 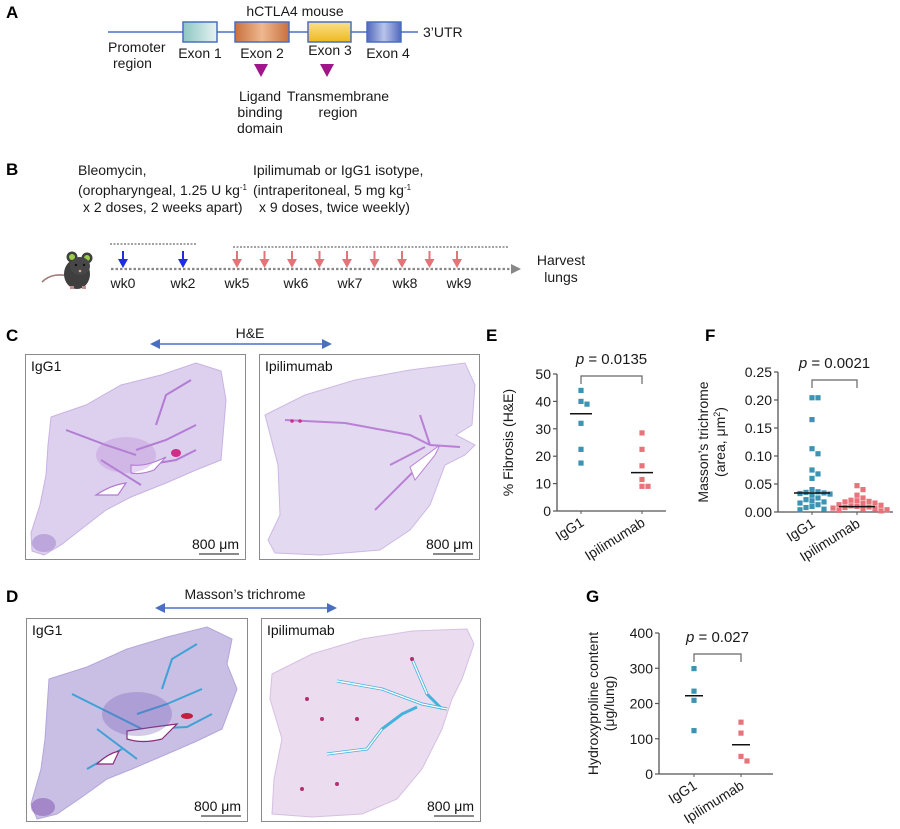 What do you see at coordinates (183, 283) in the screenshot?
I see `week-label-wk2: wk2` at bounding box center [183, 283].